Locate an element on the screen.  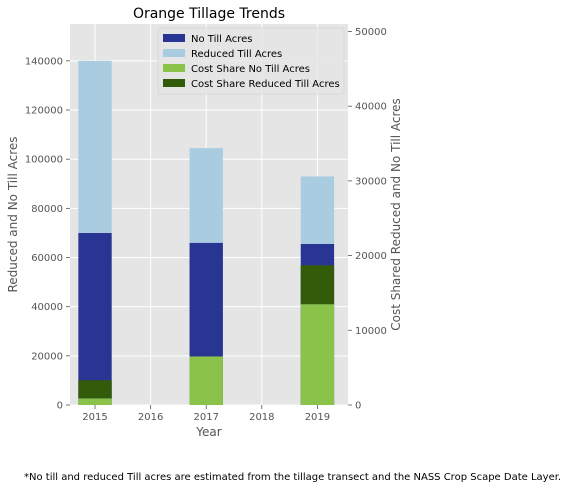
y-tick-label: 40000 is located at coordinates (47, 307).